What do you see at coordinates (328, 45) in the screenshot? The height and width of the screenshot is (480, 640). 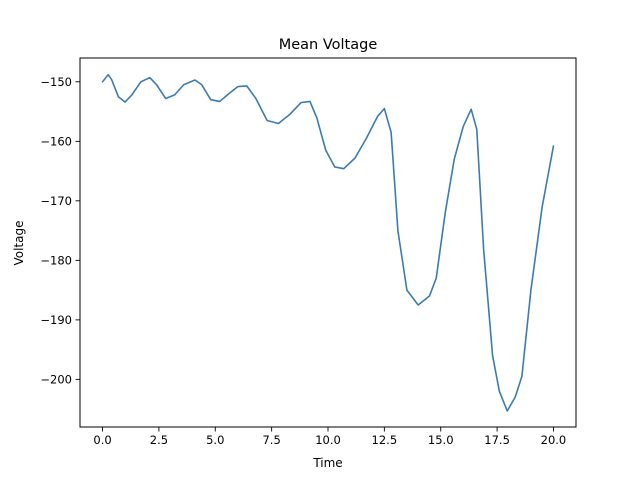 I see `chart-title: Mean Voltage` at bounding box center [328, 45].